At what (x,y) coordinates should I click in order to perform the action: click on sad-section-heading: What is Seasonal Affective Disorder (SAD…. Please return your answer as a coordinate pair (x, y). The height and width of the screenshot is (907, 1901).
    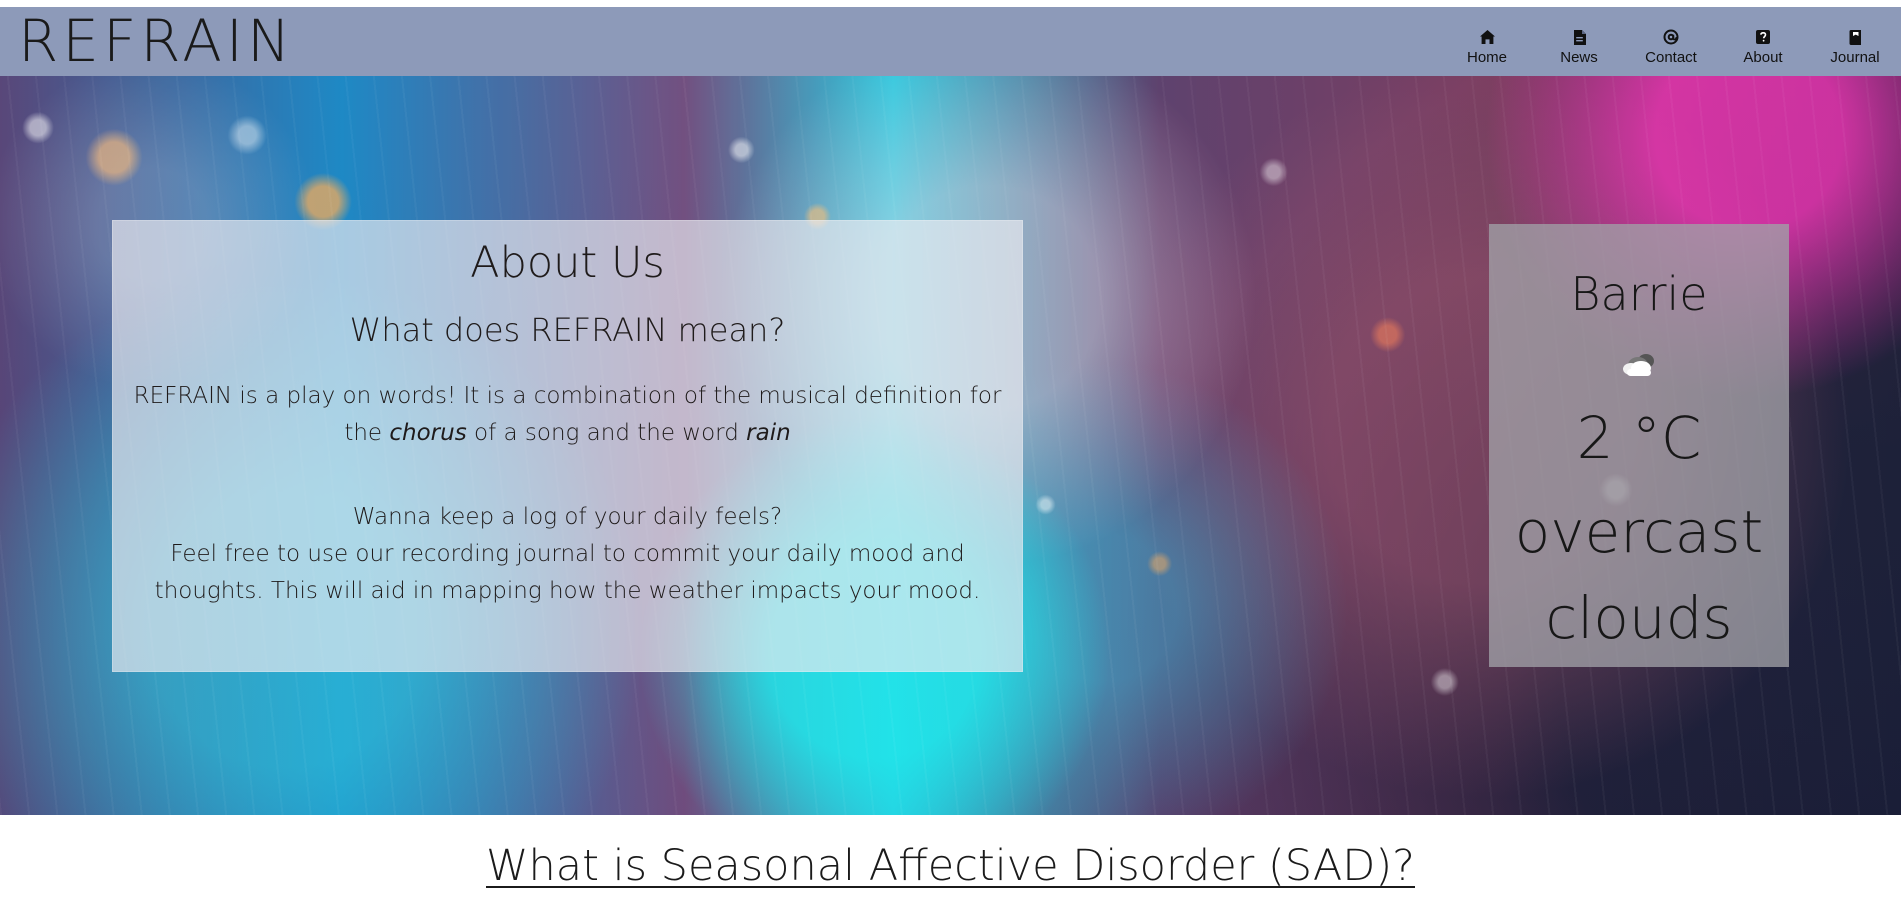
    Looking at the image, I should click on (950, 866).